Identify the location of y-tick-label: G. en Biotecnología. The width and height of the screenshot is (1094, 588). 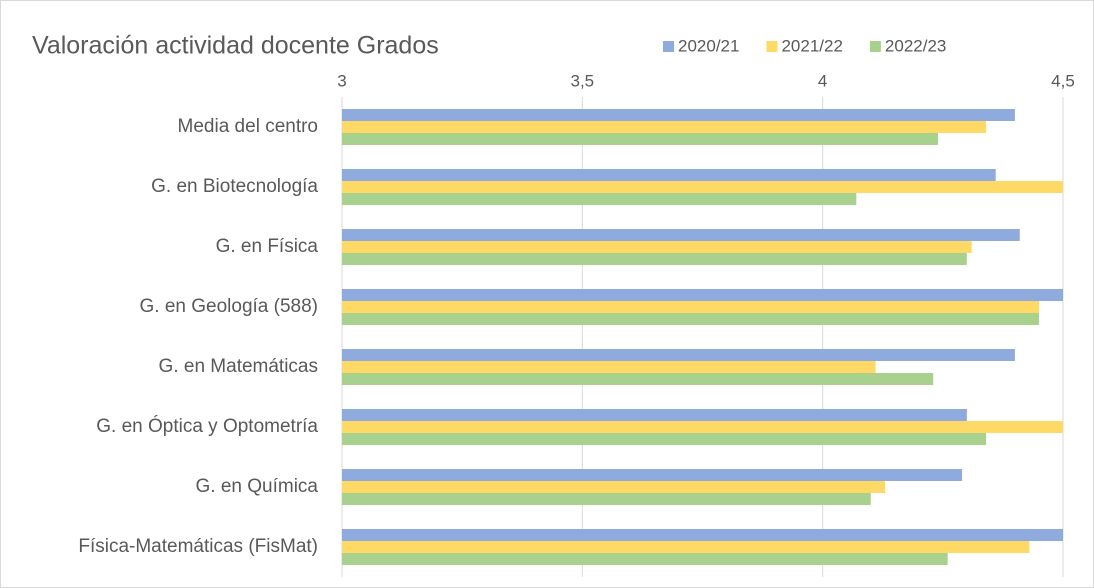
(234, 186).